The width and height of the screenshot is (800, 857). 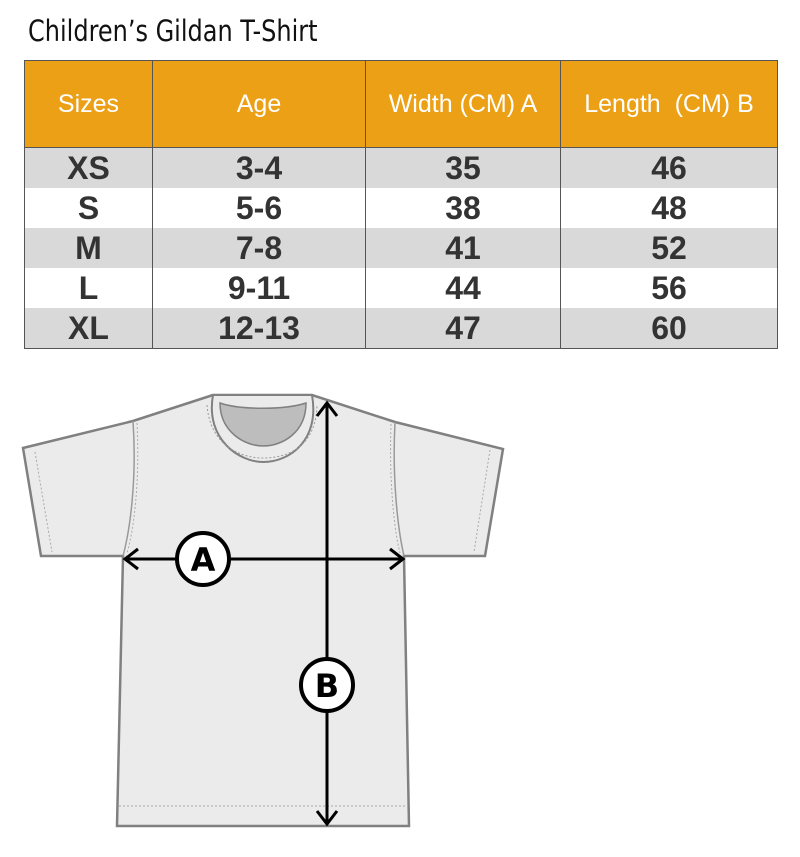 What do you see at coordinates (88, 288) in the screenshot?
I see `cell-size: L` at bounding box center [88, 288].